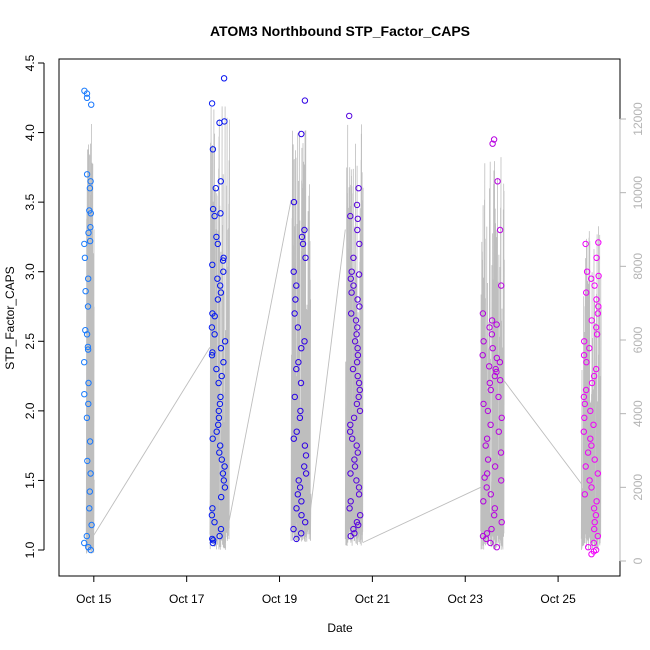  What do you see at coordinates (638, 413) in the screenshot?
I see `y2-tick-label: 4000` at bounding box center [638, 413].